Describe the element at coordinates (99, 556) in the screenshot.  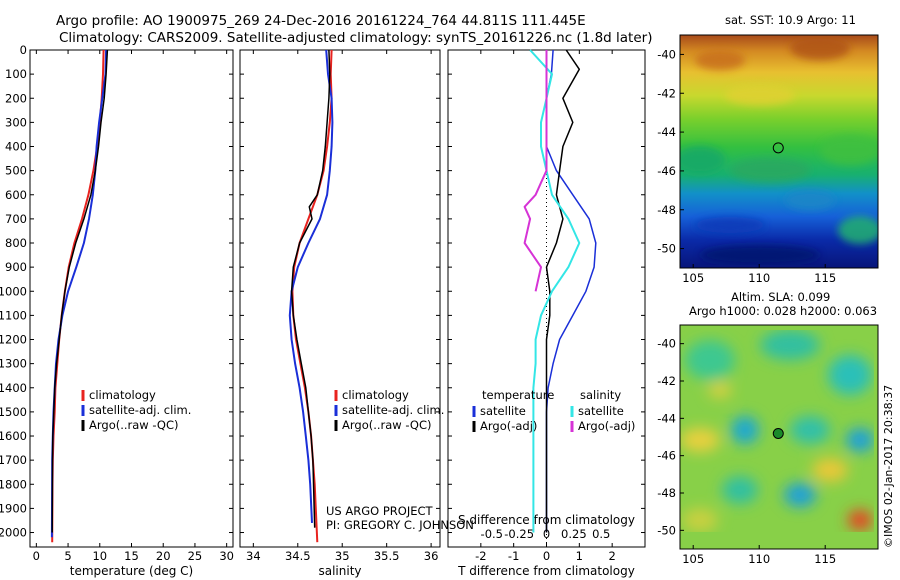
I see `x-tick-label: 10` at that location.